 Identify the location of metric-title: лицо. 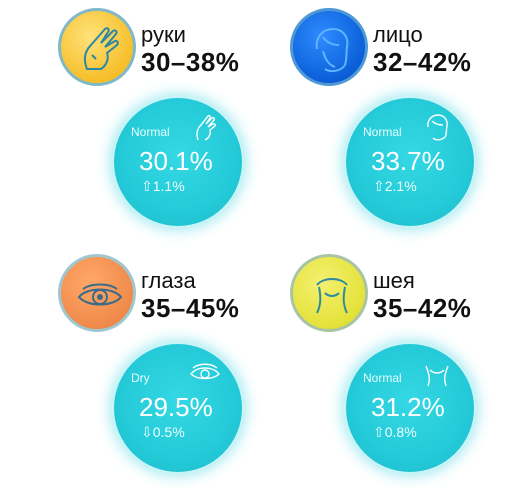
(398, 34).